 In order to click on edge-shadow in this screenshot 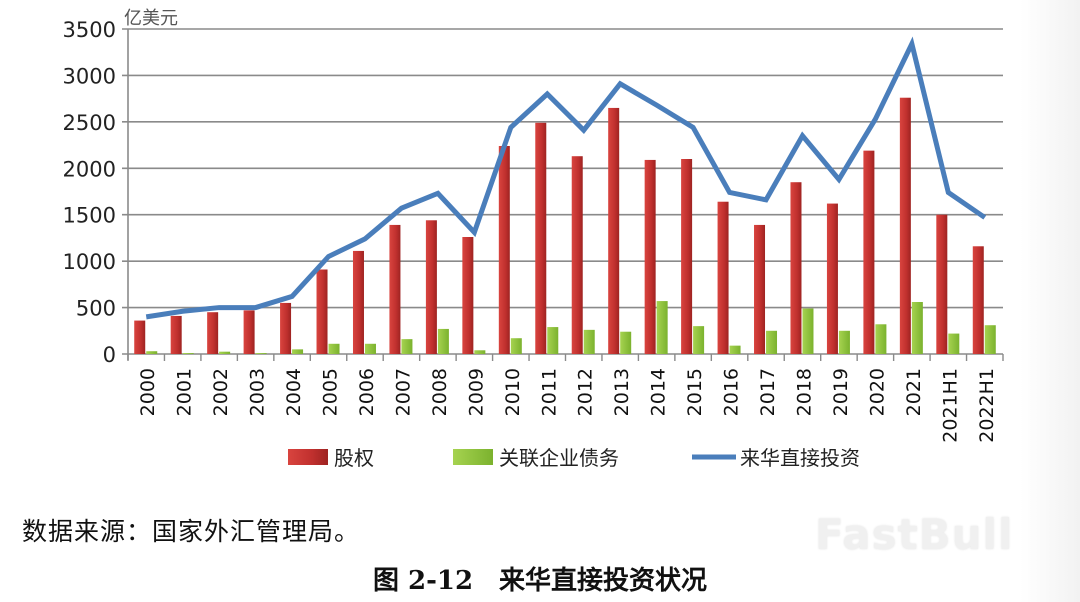, I will do `click(1050, 301)`.